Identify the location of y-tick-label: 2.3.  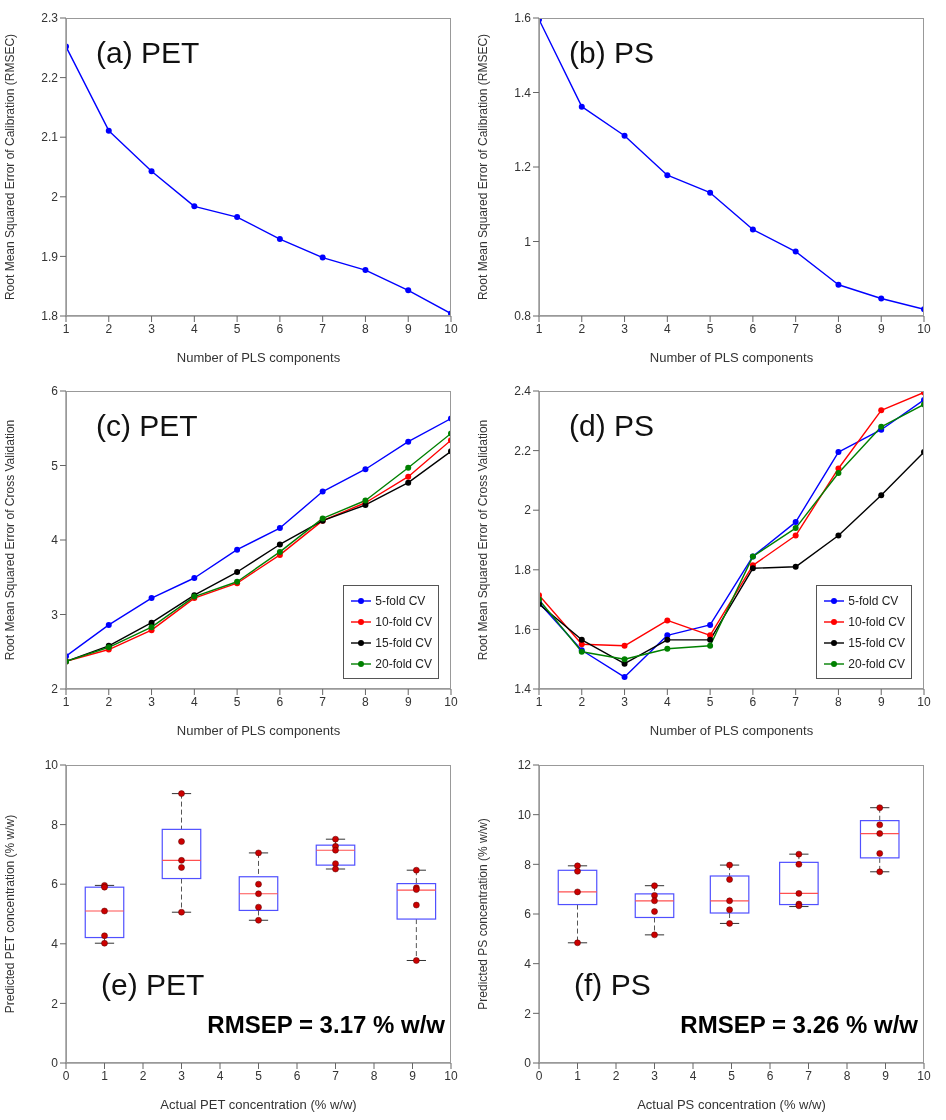
(50, 18).